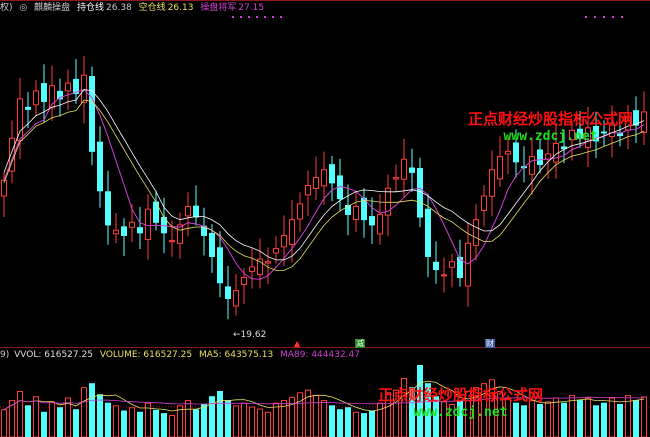 The height and width of the screenshot is (437, 650). I want to click on watermark-top: 正点财经炒股指标公式网 www.zdcj.net, so click(550, 126).